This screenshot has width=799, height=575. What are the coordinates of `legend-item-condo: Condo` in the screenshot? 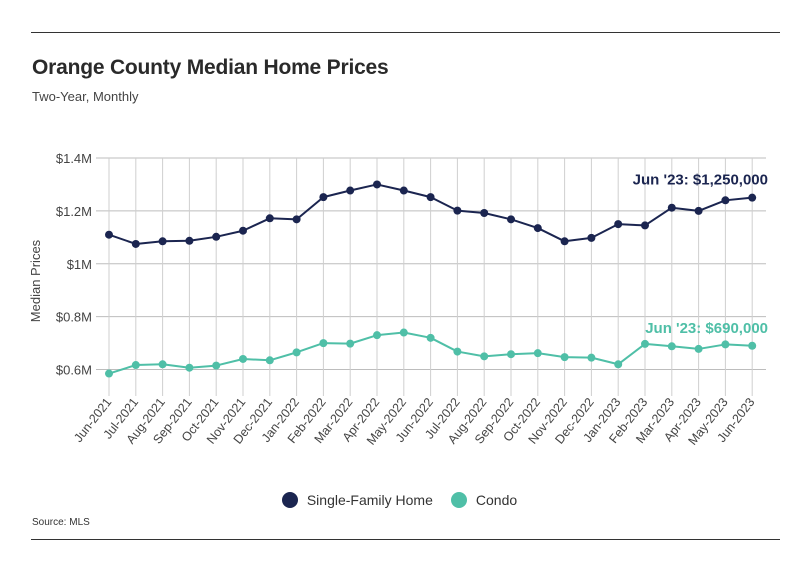 It's located at (484, 500).